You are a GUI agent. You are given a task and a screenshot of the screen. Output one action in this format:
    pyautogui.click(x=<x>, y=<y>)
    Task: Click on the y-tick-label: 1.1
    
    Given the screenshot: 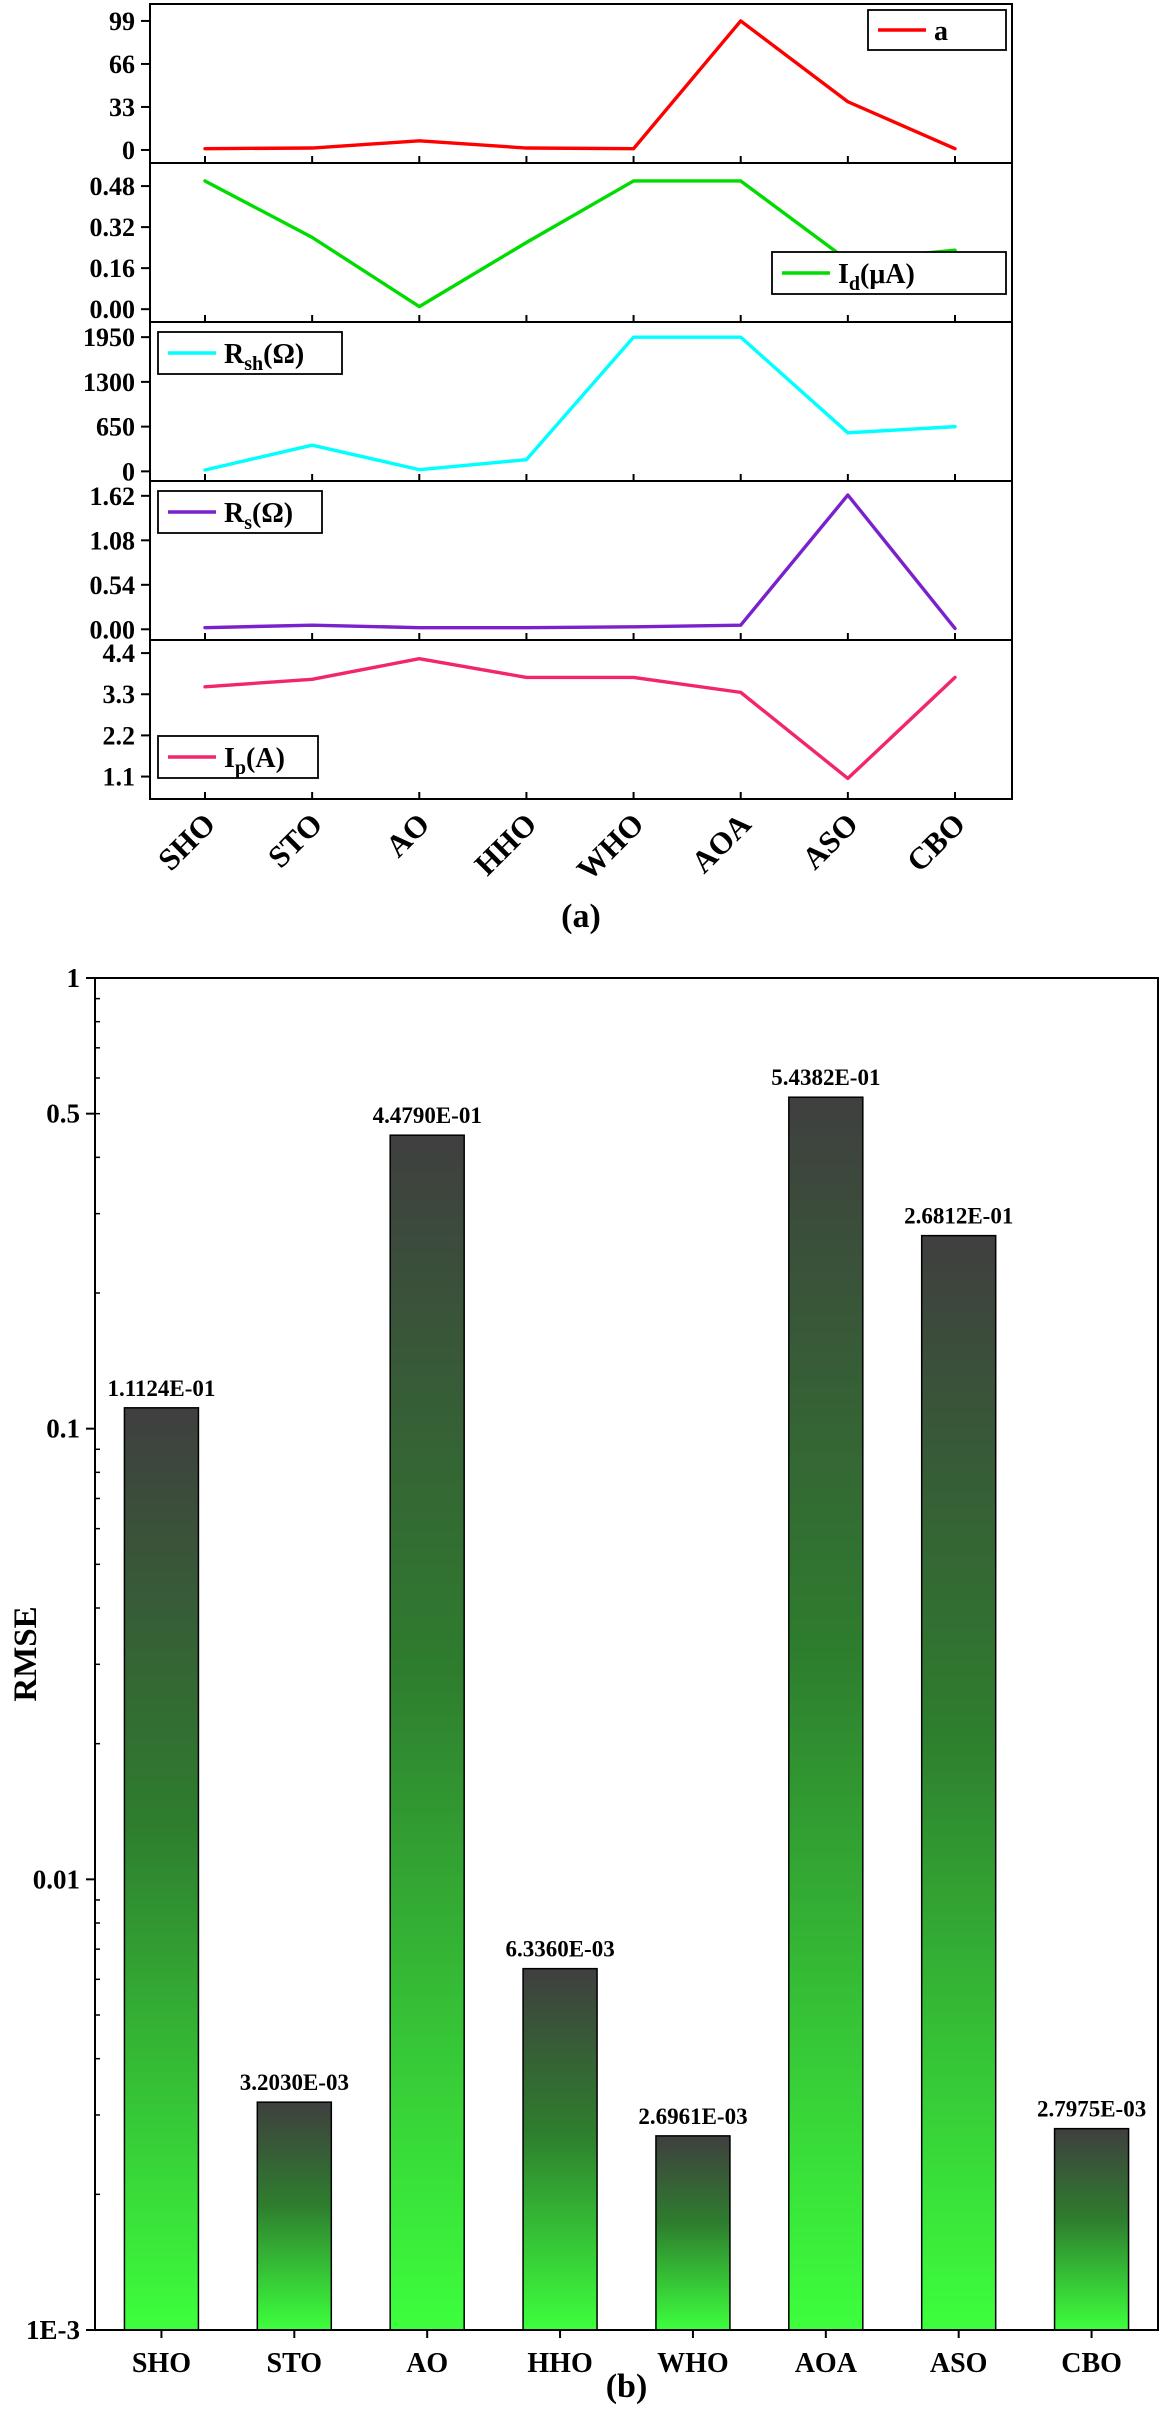 What is the action you would take?
    pyautogui.click(x=119, y=777)
    